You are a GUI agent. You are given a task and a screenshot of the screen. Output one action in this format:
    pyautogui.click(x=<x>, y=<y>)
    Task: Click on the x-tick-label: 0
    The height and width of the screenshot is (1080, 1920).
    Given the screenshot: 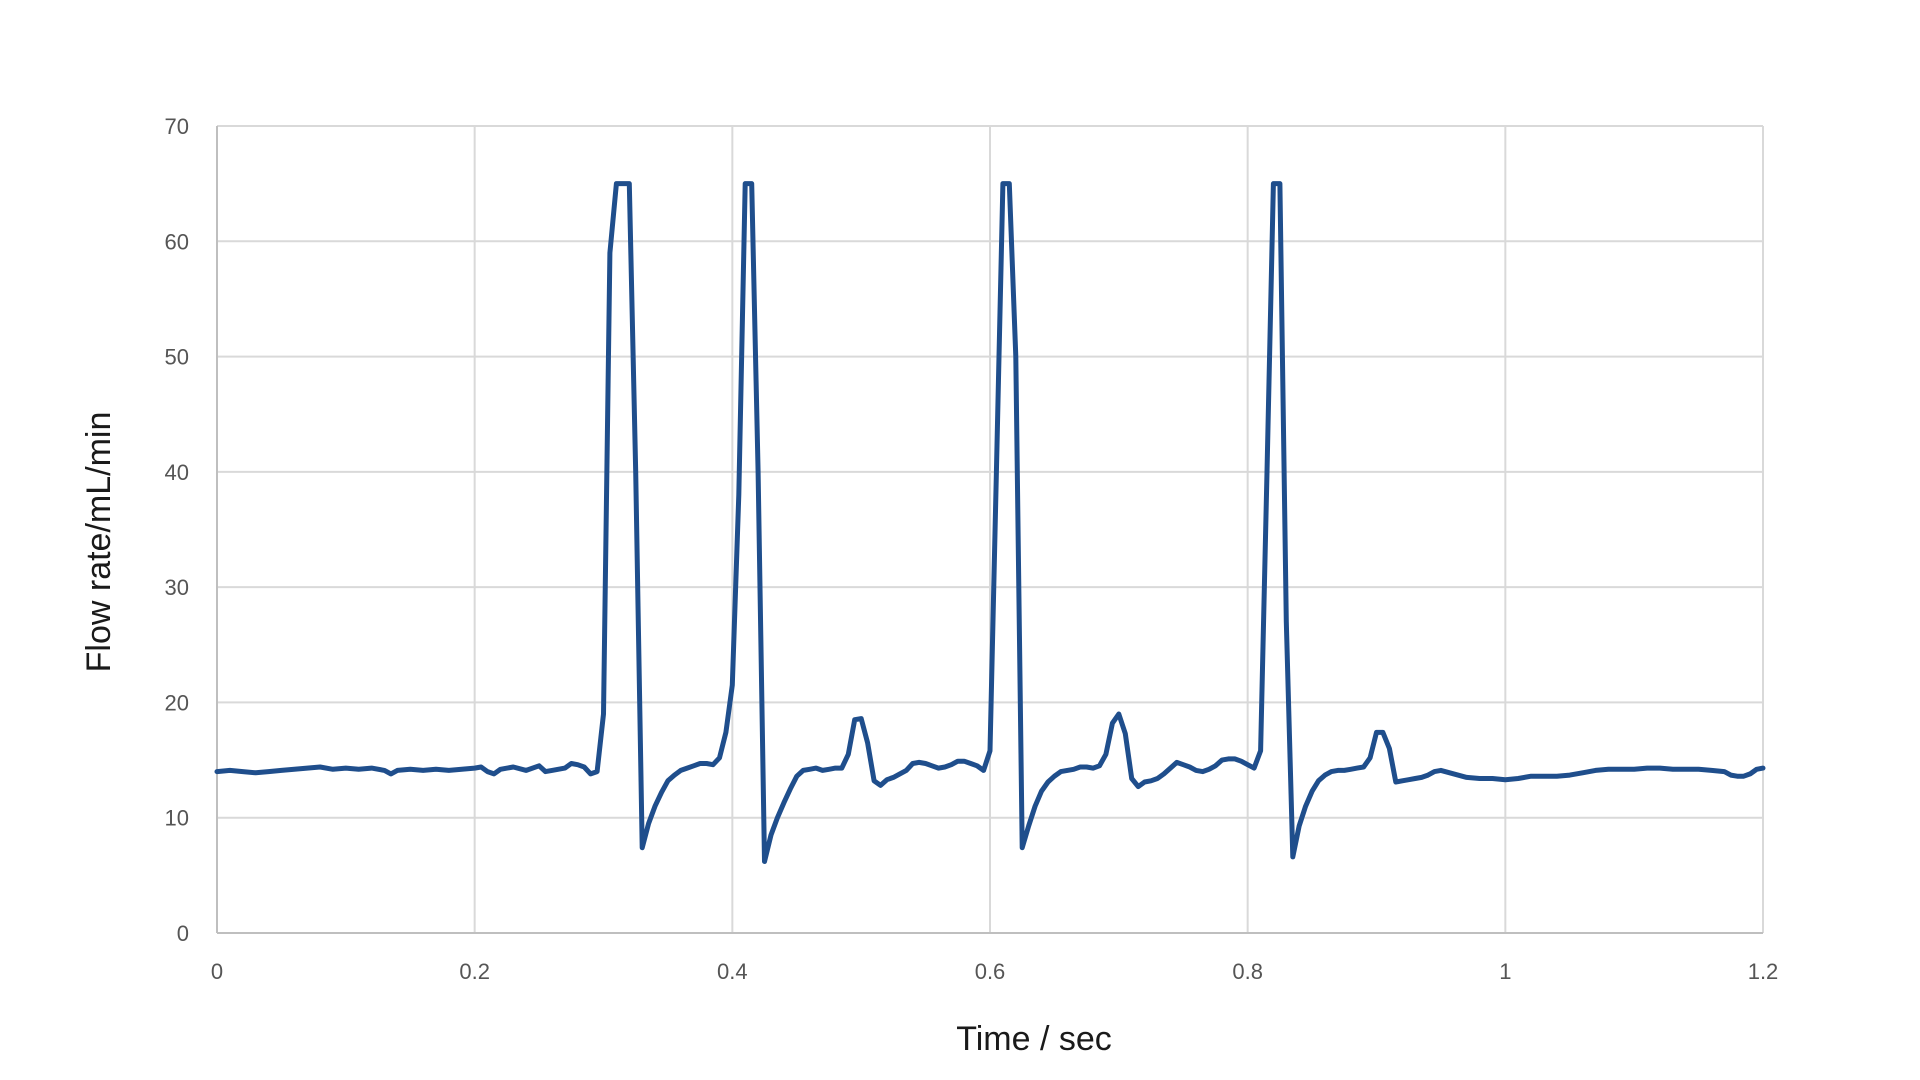 What is the action you would take?
    pyautogui.click(x=217, y=971)
    